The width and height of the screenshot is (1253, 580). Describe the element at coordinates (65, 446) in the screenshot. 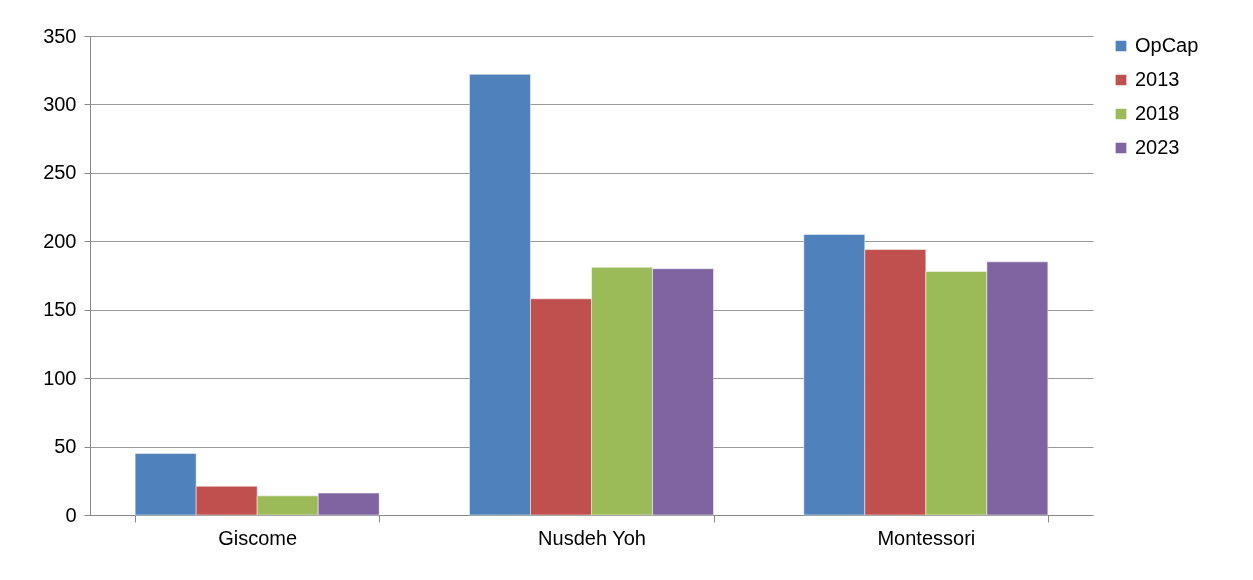

I see `y-tick-label: 50` at that location.